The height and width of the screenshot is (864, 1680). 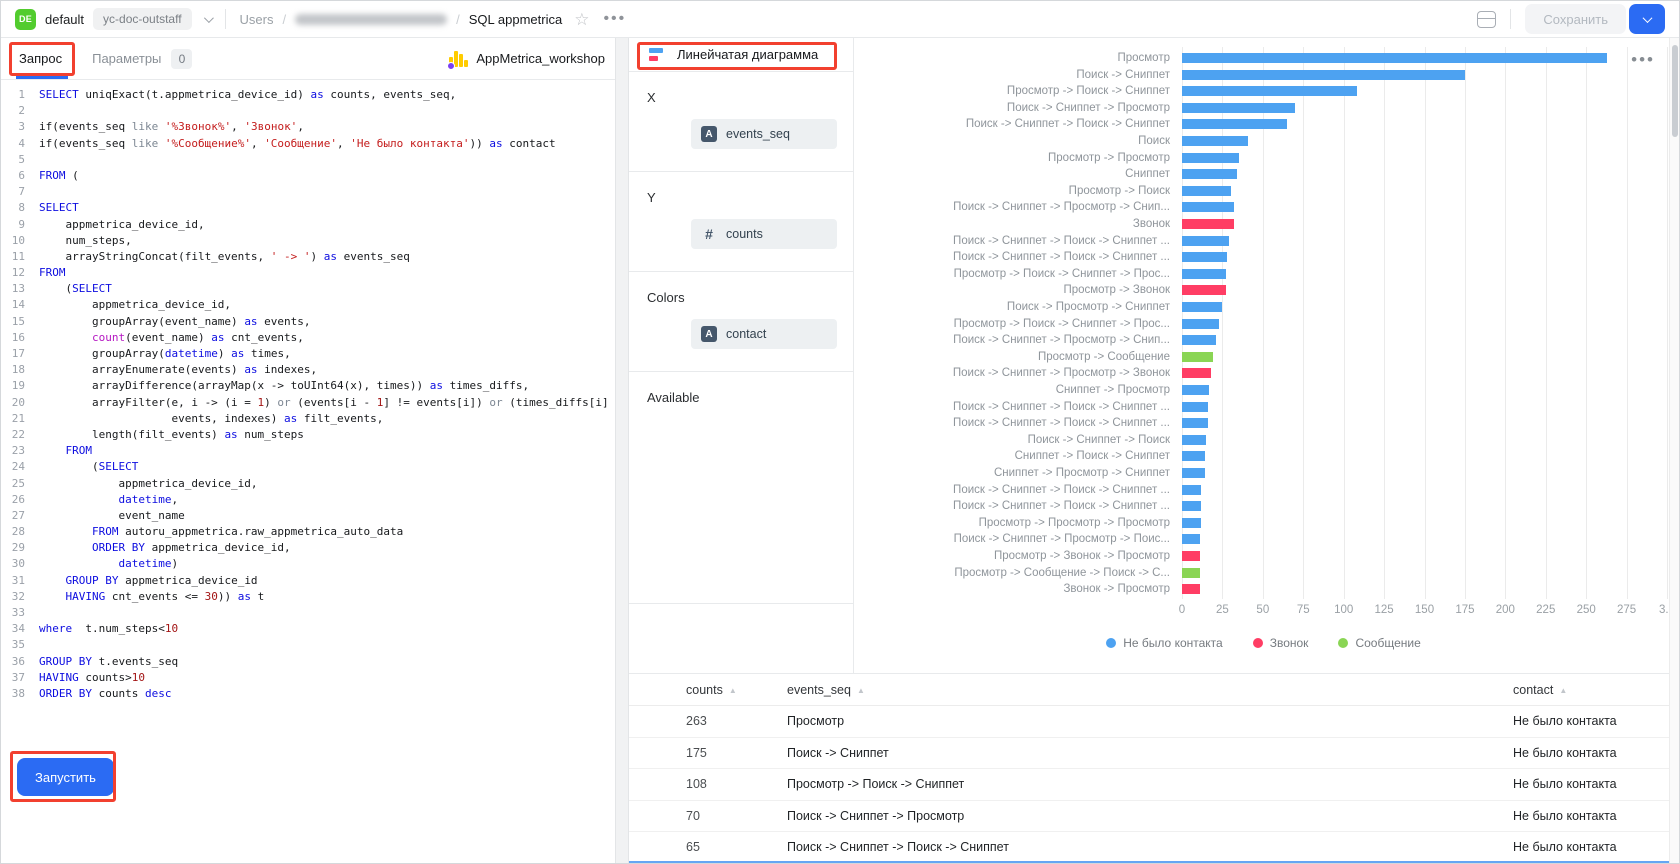 What do you see at coordinates (1154, 753) in the screenshot?
I see `table-row: 175 Поиск -> Сниппет Не было контакта` at bounding box center [1154, 753].